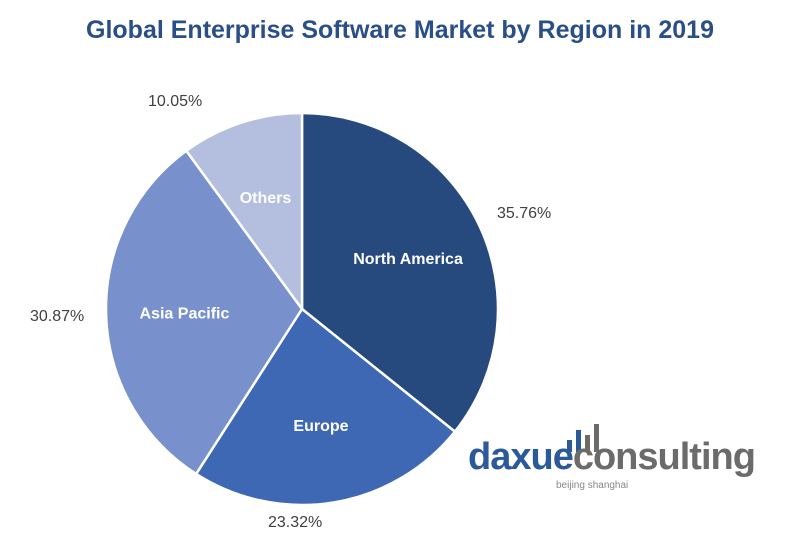 The image size is (800, 550). What do you see at coordinates (592, 485) in the screenshot?
I see `logo-tagline: beijing shanghai` at bounding box center [592, 485].